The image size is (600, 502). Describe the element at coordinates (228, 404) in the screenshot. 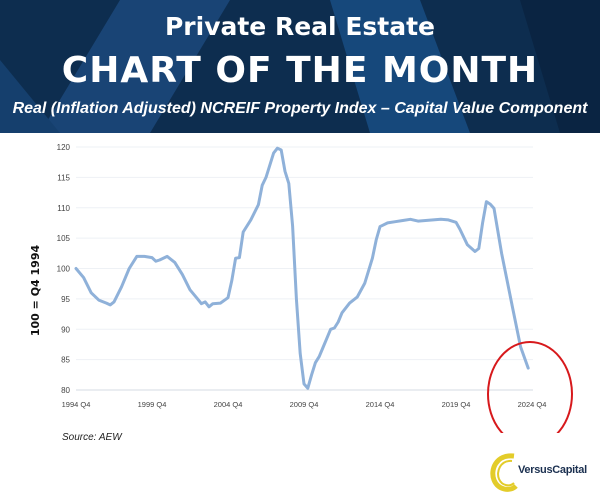

I see `x-tick-label: 2004 Q4` at that location.